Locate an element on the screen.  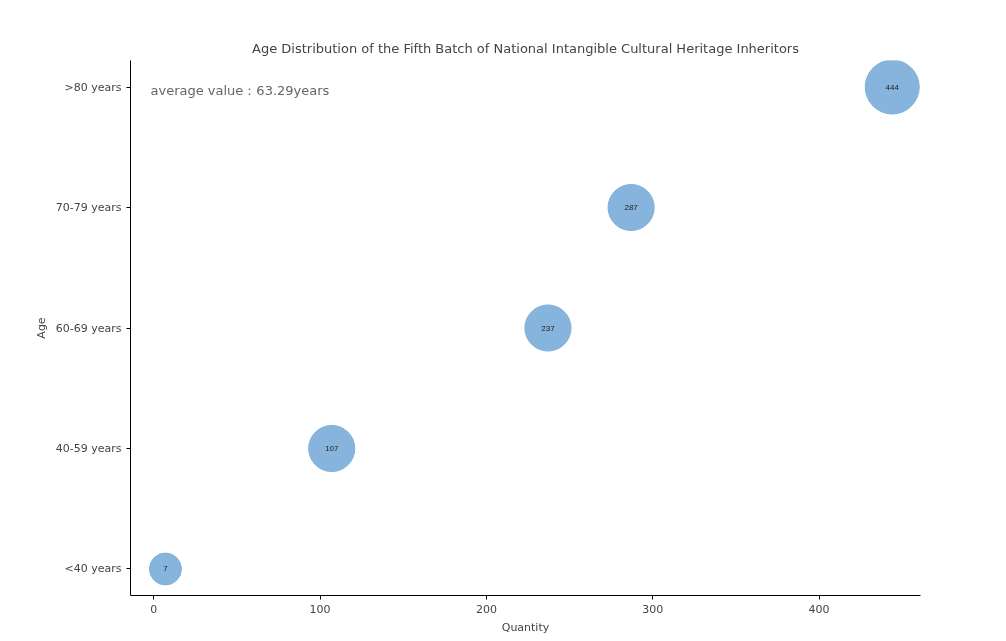
y-tick-label: 40-59 years is located at coordinates (88, 448).